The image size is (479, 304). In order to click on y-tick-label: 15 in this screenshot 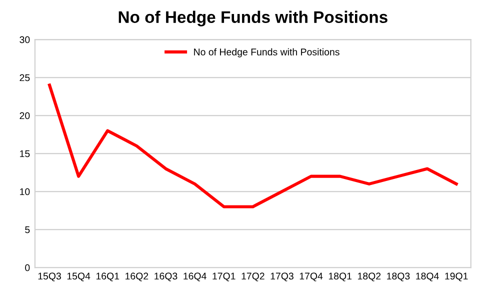, I will do `click(25, 154)`.